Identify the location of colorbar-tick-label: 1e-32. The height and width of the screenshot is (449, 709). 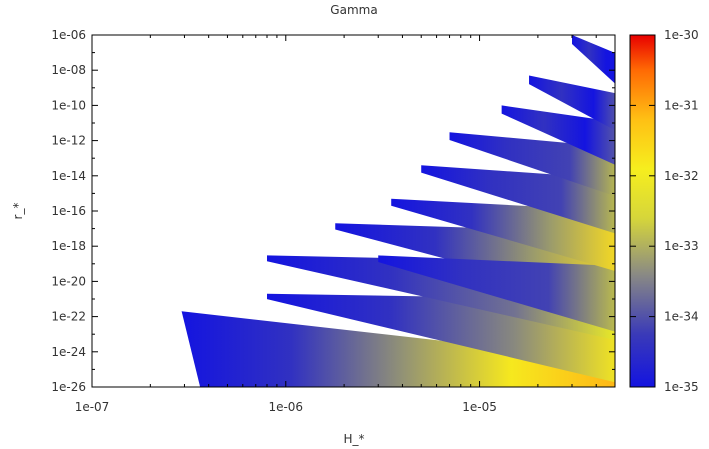
(681, 176).